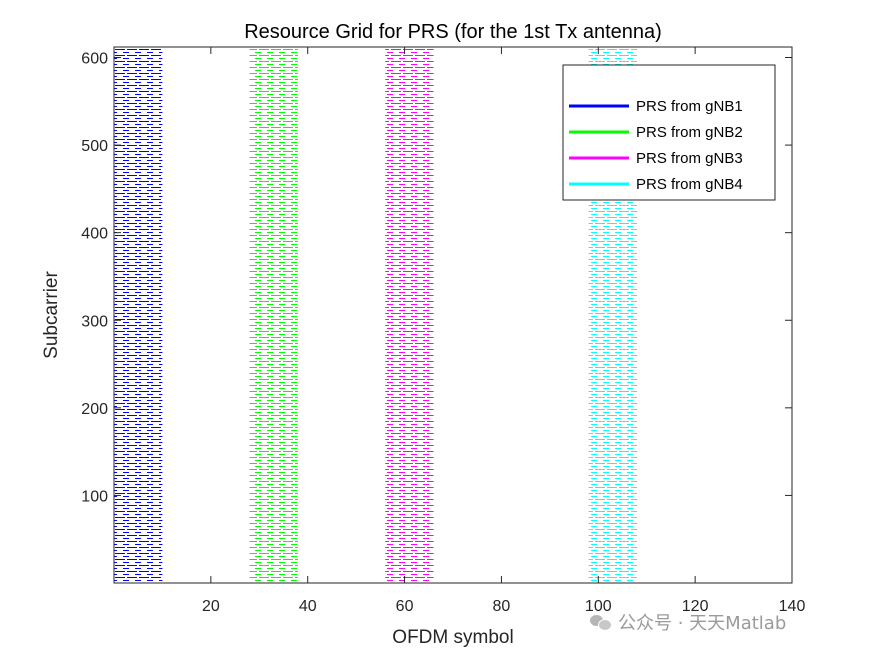 This screenshot has width=875, height=656. Describe the element at coordinates (502, 606) in the screenshot. I see `x-tick-label: 80` at that location.